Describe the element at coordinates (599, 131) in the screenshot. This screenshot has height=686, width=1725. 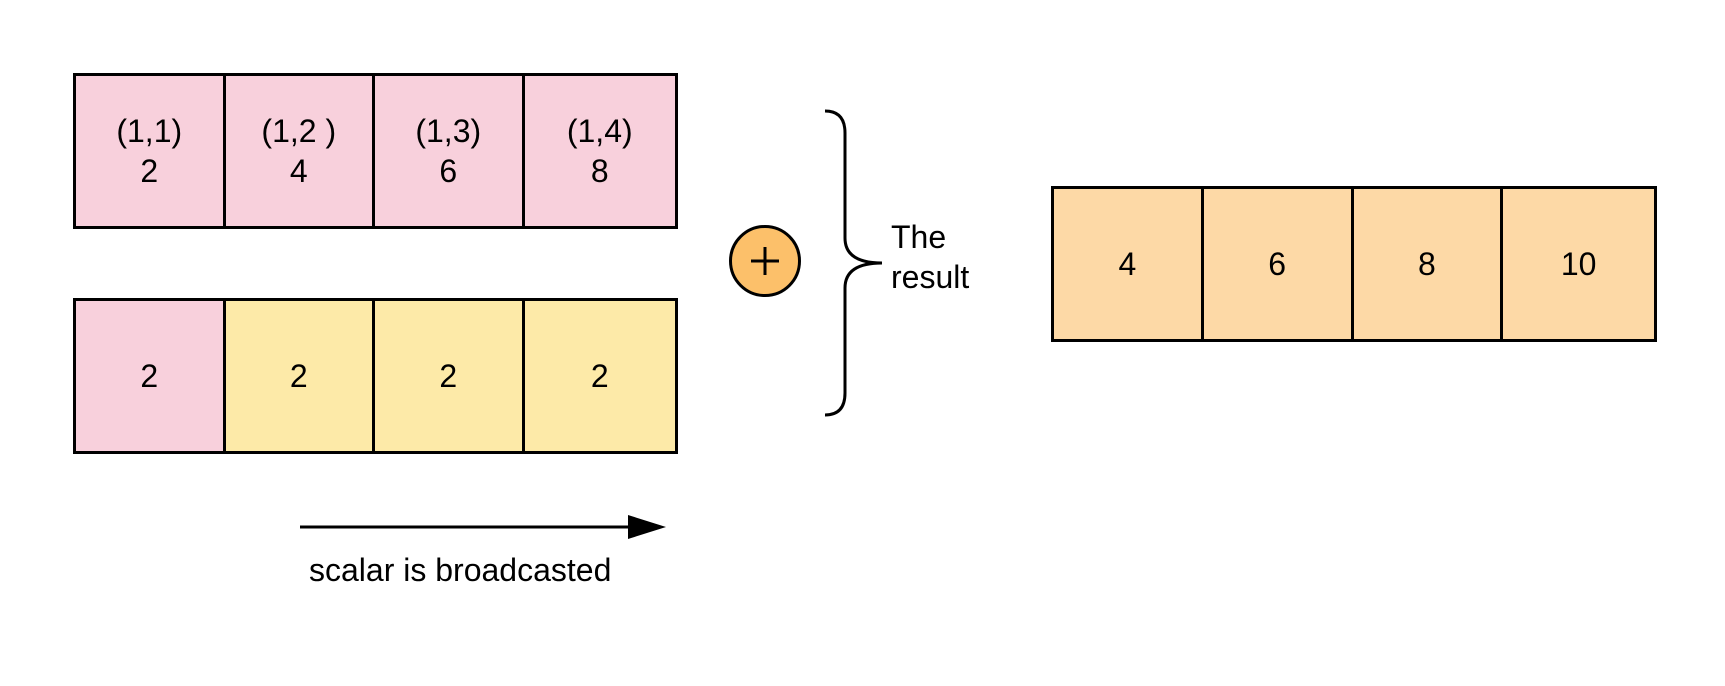
I see `matrix-cell-index: (1,4)` at that location.